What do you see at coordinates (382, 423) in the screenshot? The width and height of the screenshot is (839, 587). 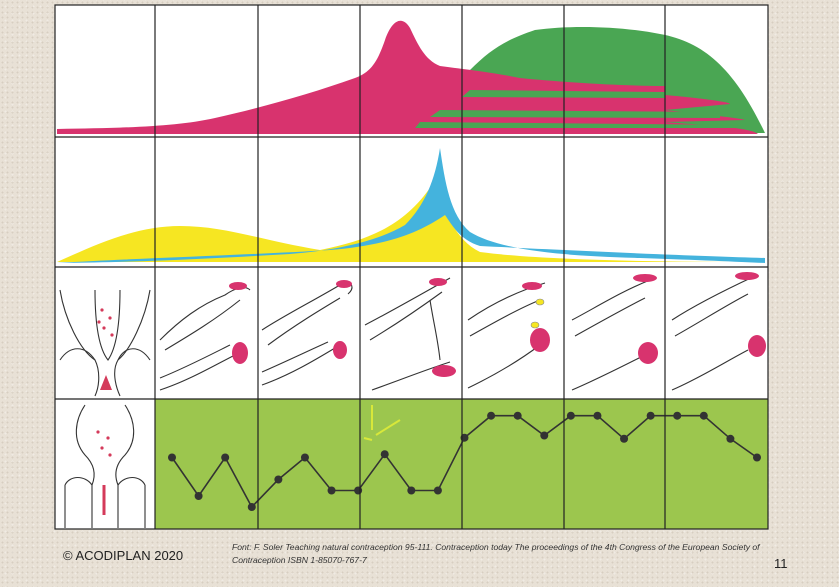 I see `ovulation-mark` at bounding box center [382, 423].